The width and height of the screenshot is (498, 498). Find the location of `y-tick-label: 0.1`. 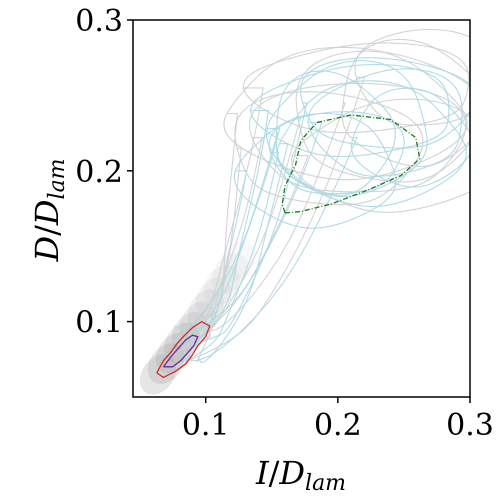

y-tick-label: 0.1 is located at coordinates (99, 323).